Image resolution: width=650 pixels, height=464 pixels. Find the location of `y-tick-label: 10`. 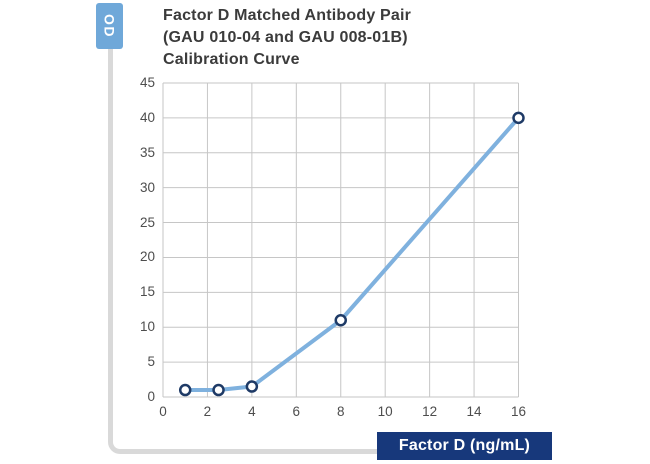

y-tick-label: 10 is located at coordinates (147, 327).